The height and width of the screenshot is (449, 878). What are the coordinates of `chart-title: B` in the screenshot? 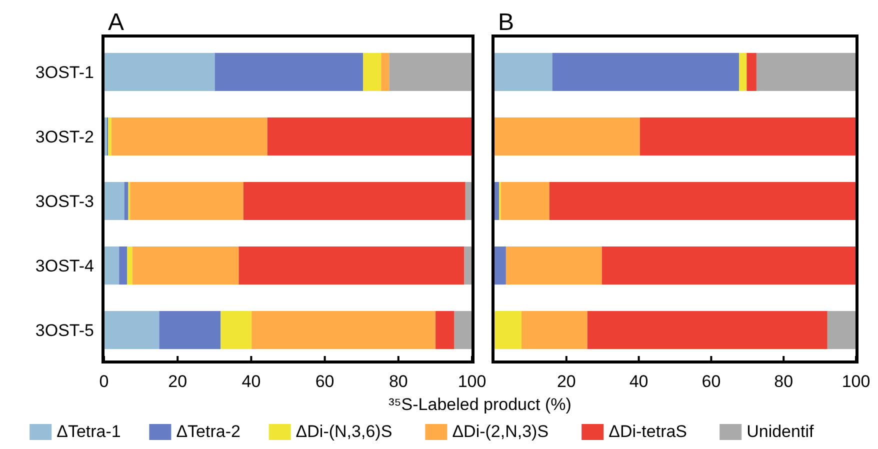 It's located at (506, 22).